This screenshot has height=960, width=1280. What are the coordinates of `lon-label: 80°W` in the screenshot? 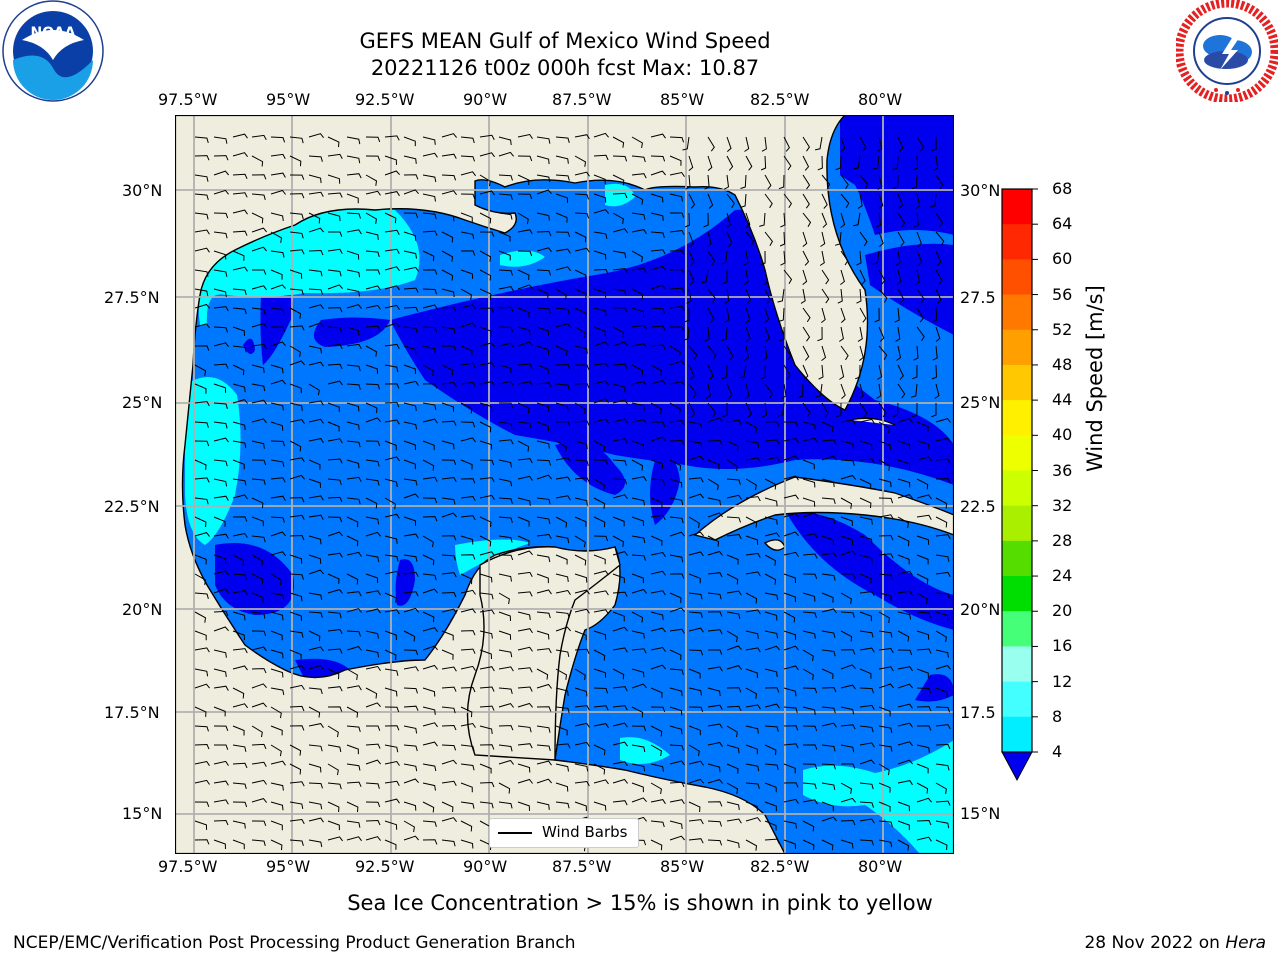 It's located at (880, 866).